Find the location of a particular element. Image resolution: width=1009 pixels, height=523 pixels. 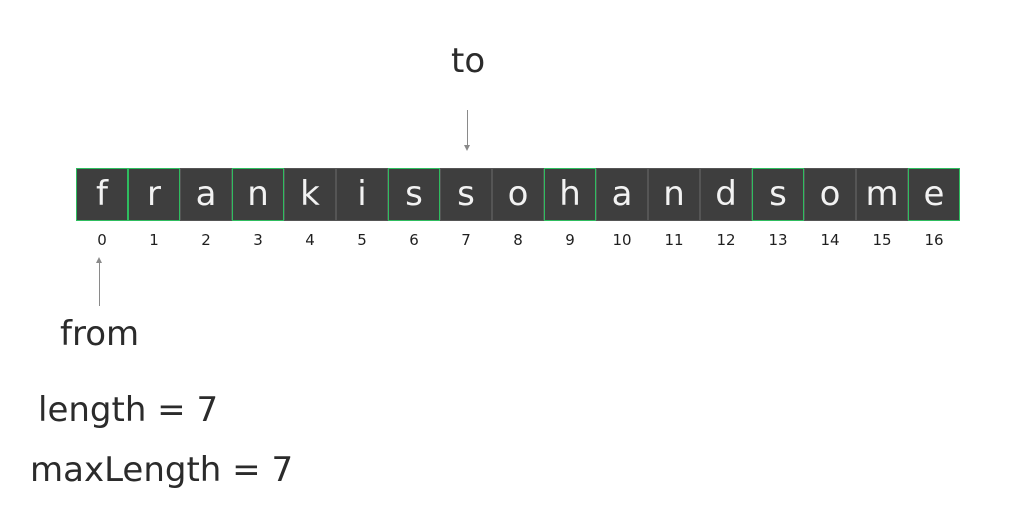

from-pointer-label: from is located at coordinates (100, 334).